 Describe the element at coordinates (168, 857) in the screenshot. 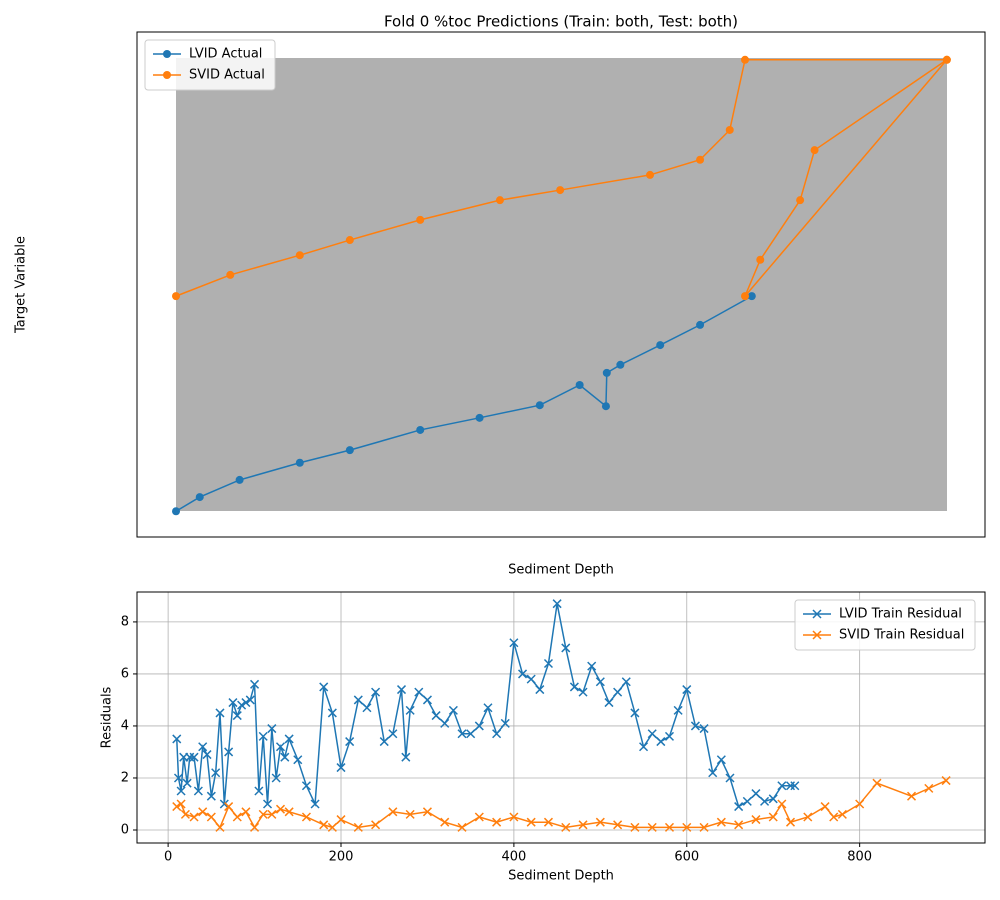

I see `x-tick-label: 0` at that location.